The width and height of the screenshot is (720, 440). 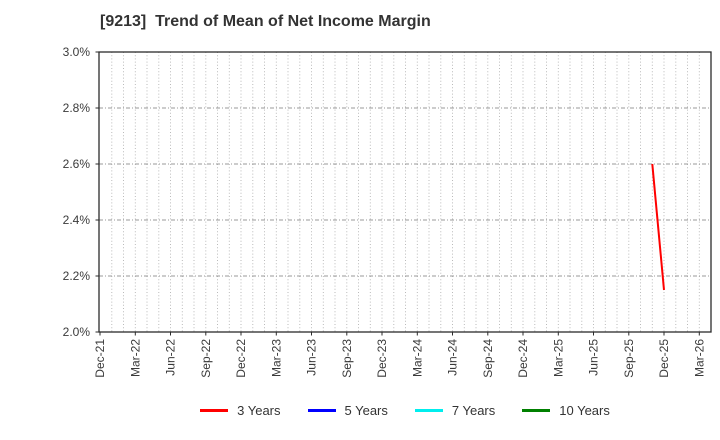 What do you see at coordinates (405, 410) in the screenshot?
I see `legend: 3 Years 5 Years 7 Years 10 Years` at bounding box center [405, 410].